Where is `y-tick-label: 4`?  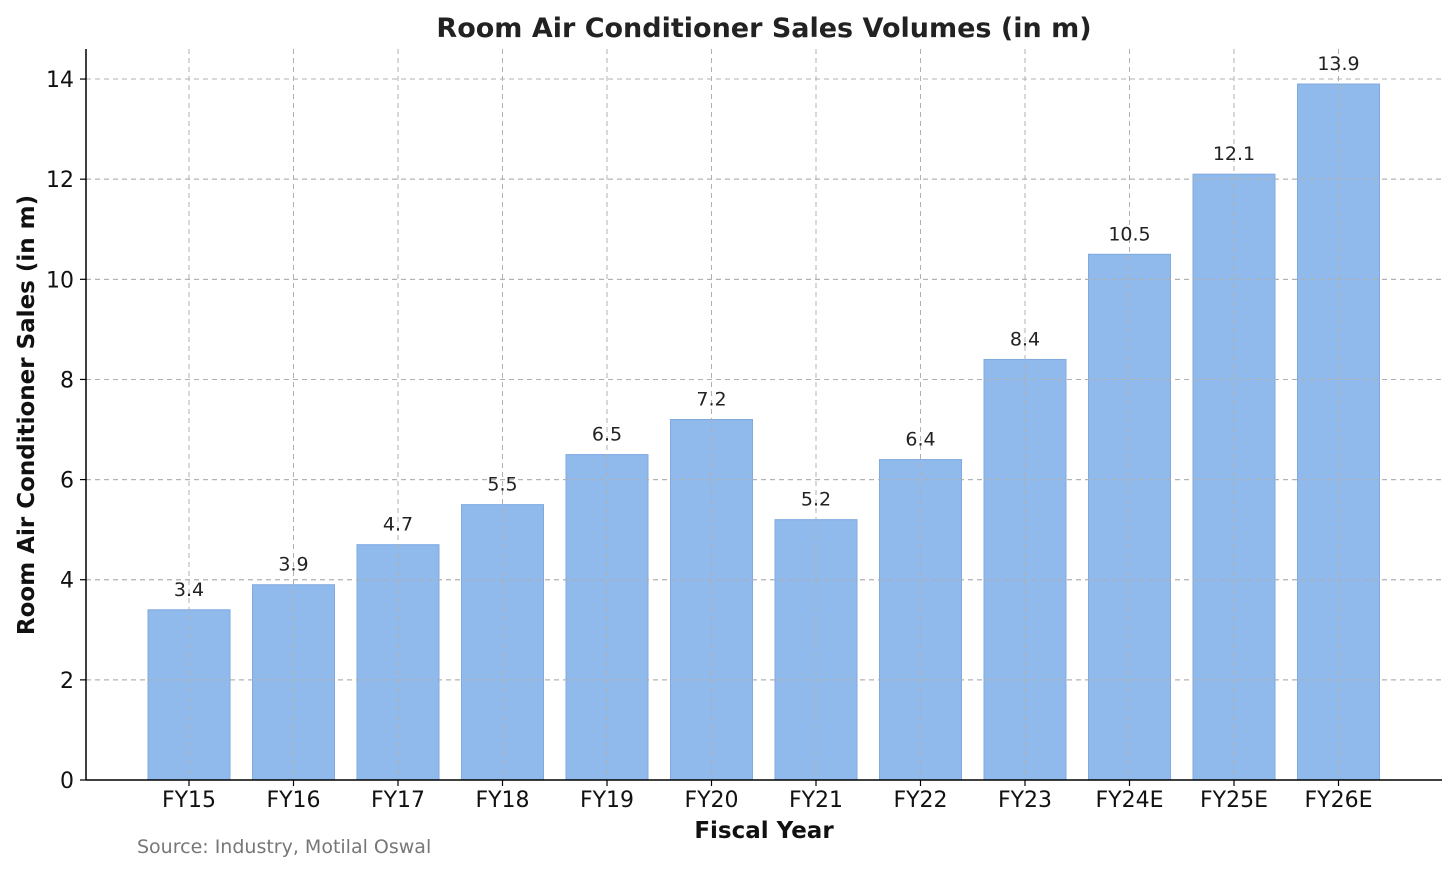 y-tick-label: 4 is located at coordinates (67, 581).